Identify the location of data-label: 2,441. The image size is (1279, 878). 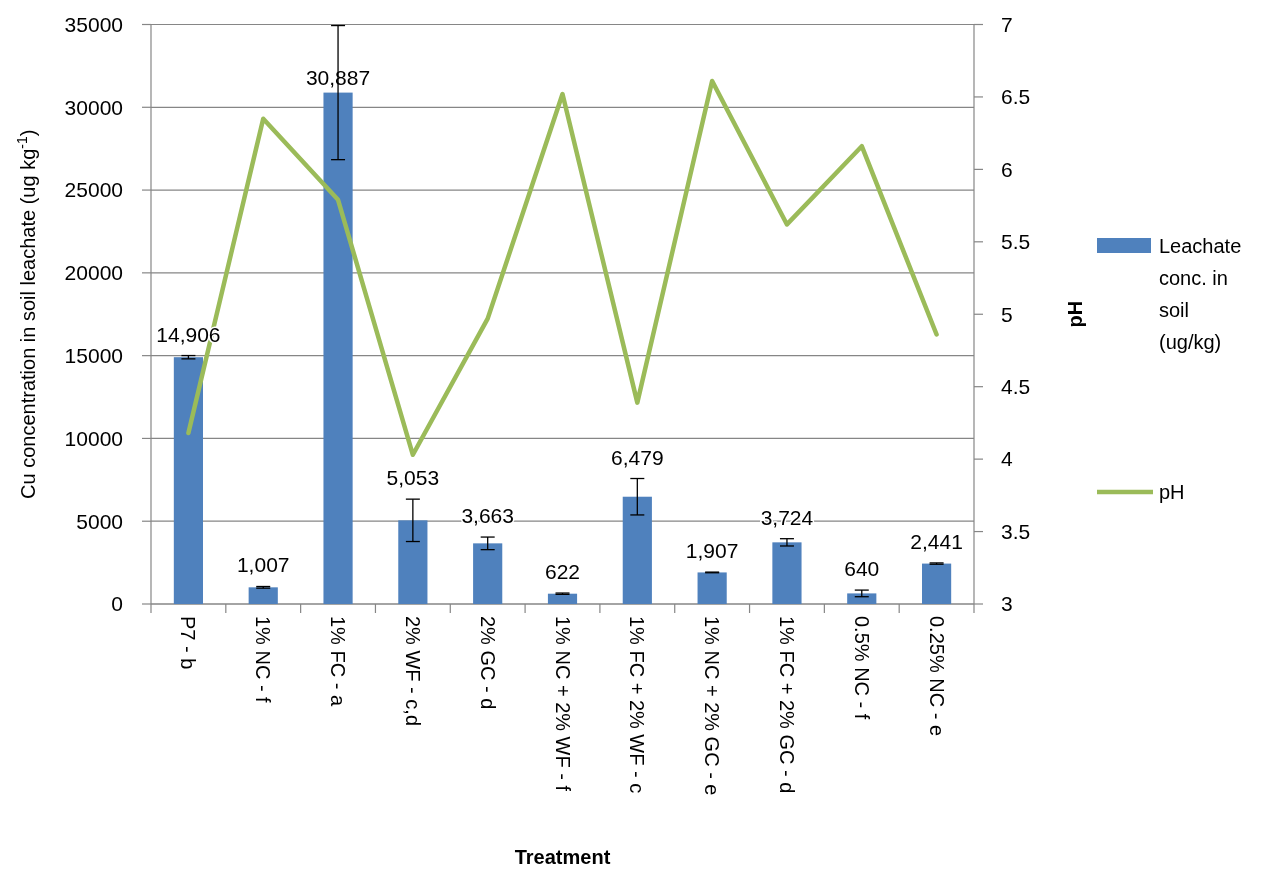
(936, 541).